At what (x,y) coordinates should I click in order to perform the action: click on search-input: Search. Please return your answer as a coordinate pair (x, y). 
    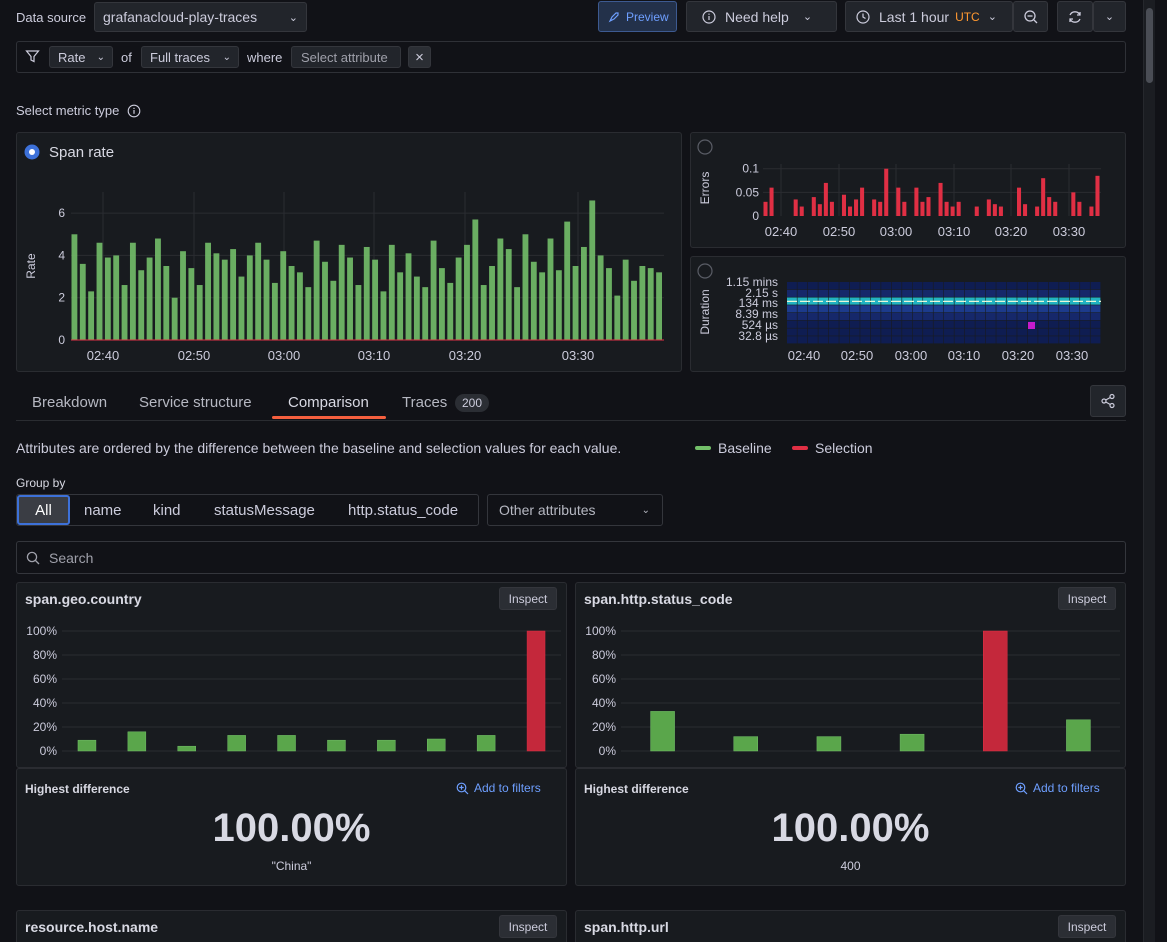
    Looking at the image, I should click on (571, 557).